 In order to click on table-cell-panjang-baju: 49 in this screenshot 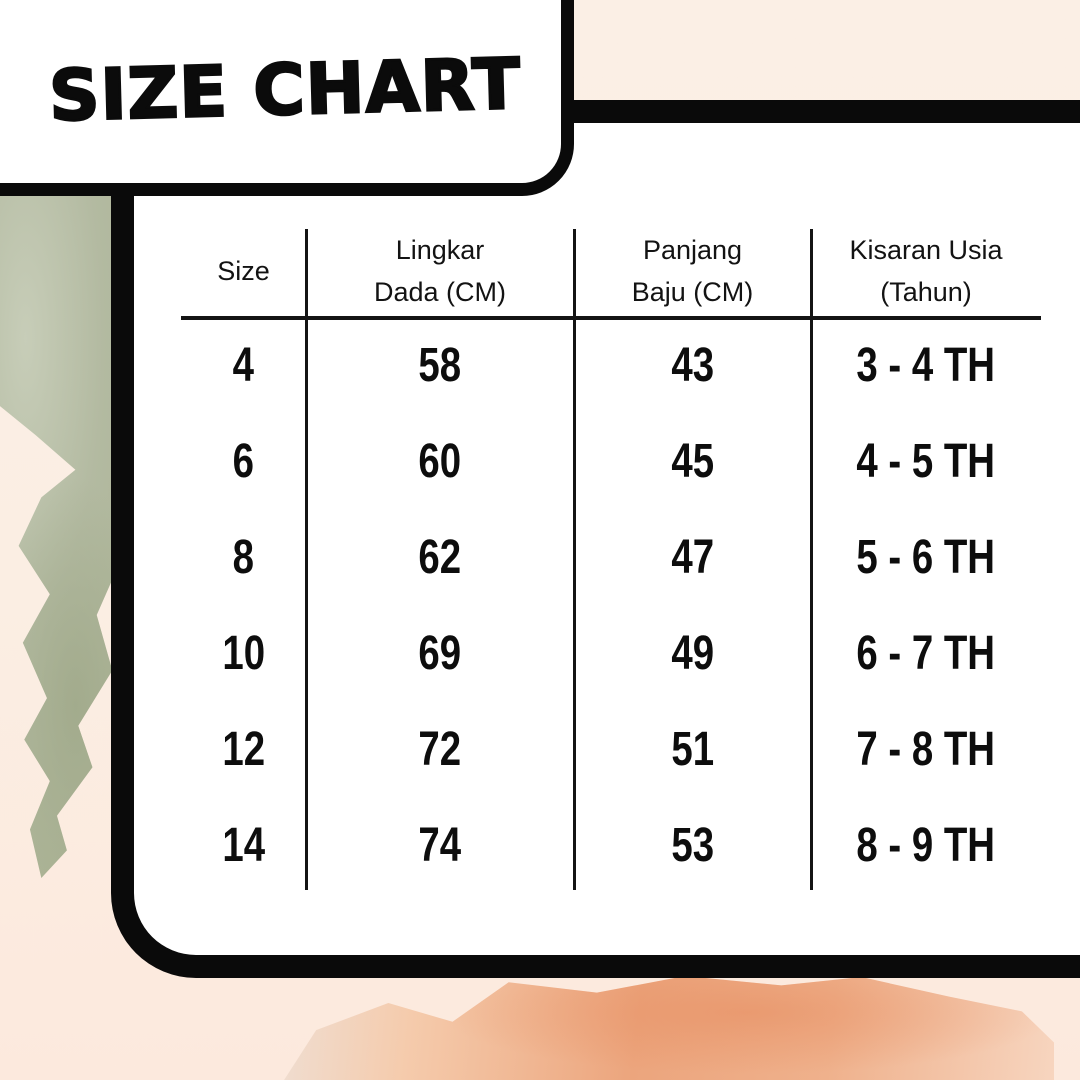, I will do `click(692, 653)`.